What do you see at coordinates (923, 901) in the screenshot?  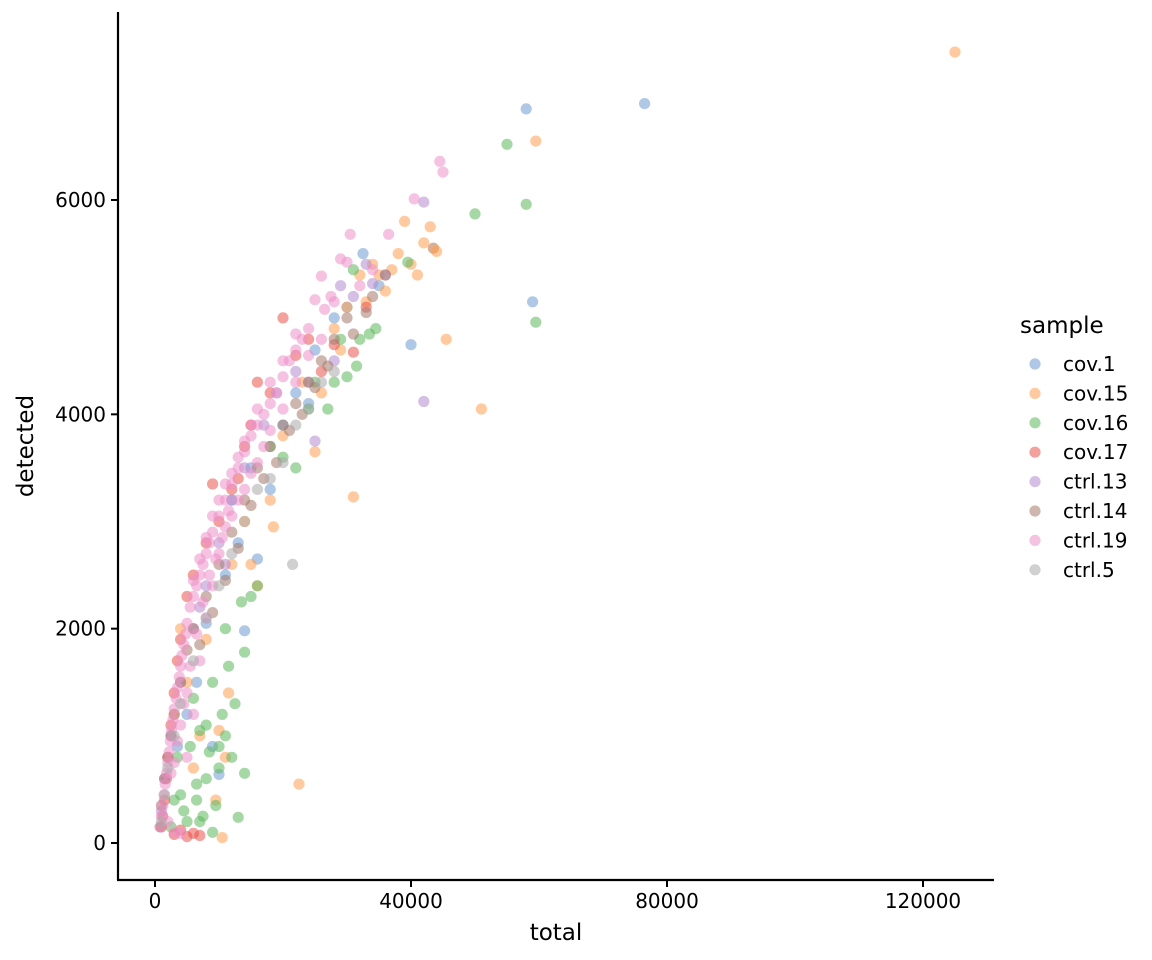 I see `x-tick-label: 120000` at bounding box center [923, 901].